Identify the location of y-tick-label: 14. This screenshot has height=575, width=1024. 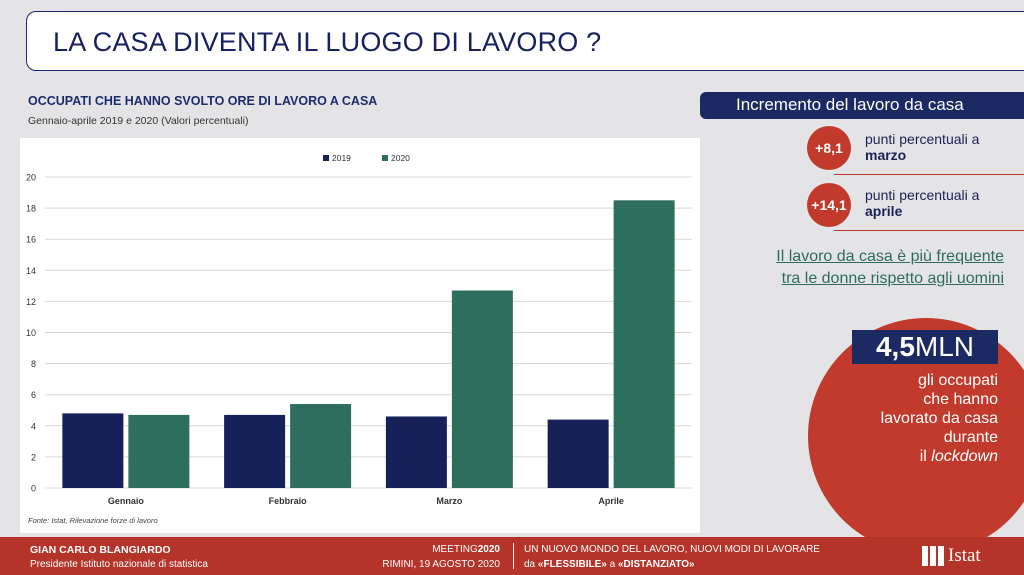
(31, 271).